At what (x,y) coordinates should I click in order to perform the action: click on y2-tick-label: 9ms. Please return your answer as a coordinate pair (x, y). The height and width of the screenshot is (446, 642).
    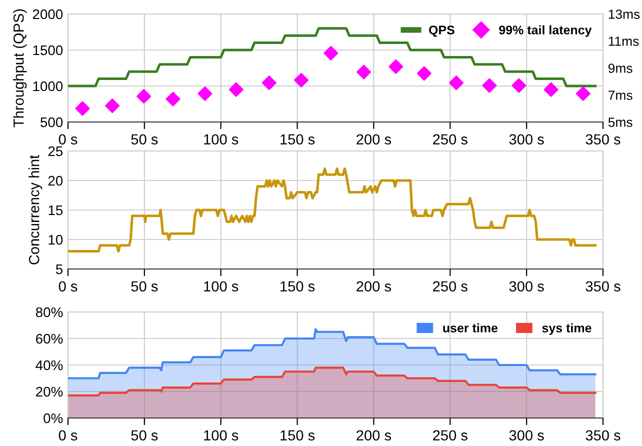
    Looking at the image, I should click on (620, 68).